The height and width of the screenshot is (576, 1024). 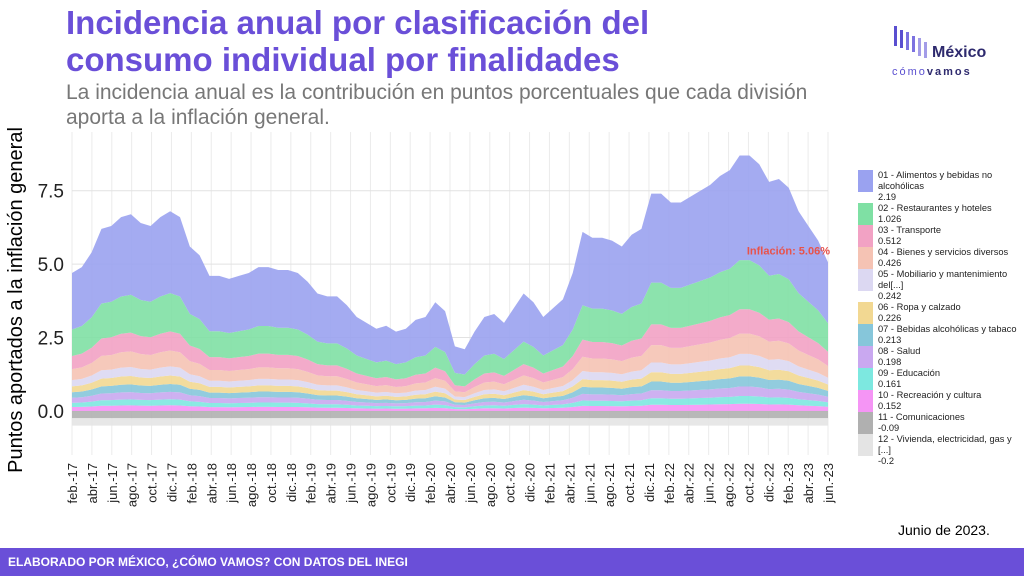 What do you see at coordinates (569, 483) in the screenshot?
I see `x-tick-label: abr.-21` at bounding box center [569, 483].